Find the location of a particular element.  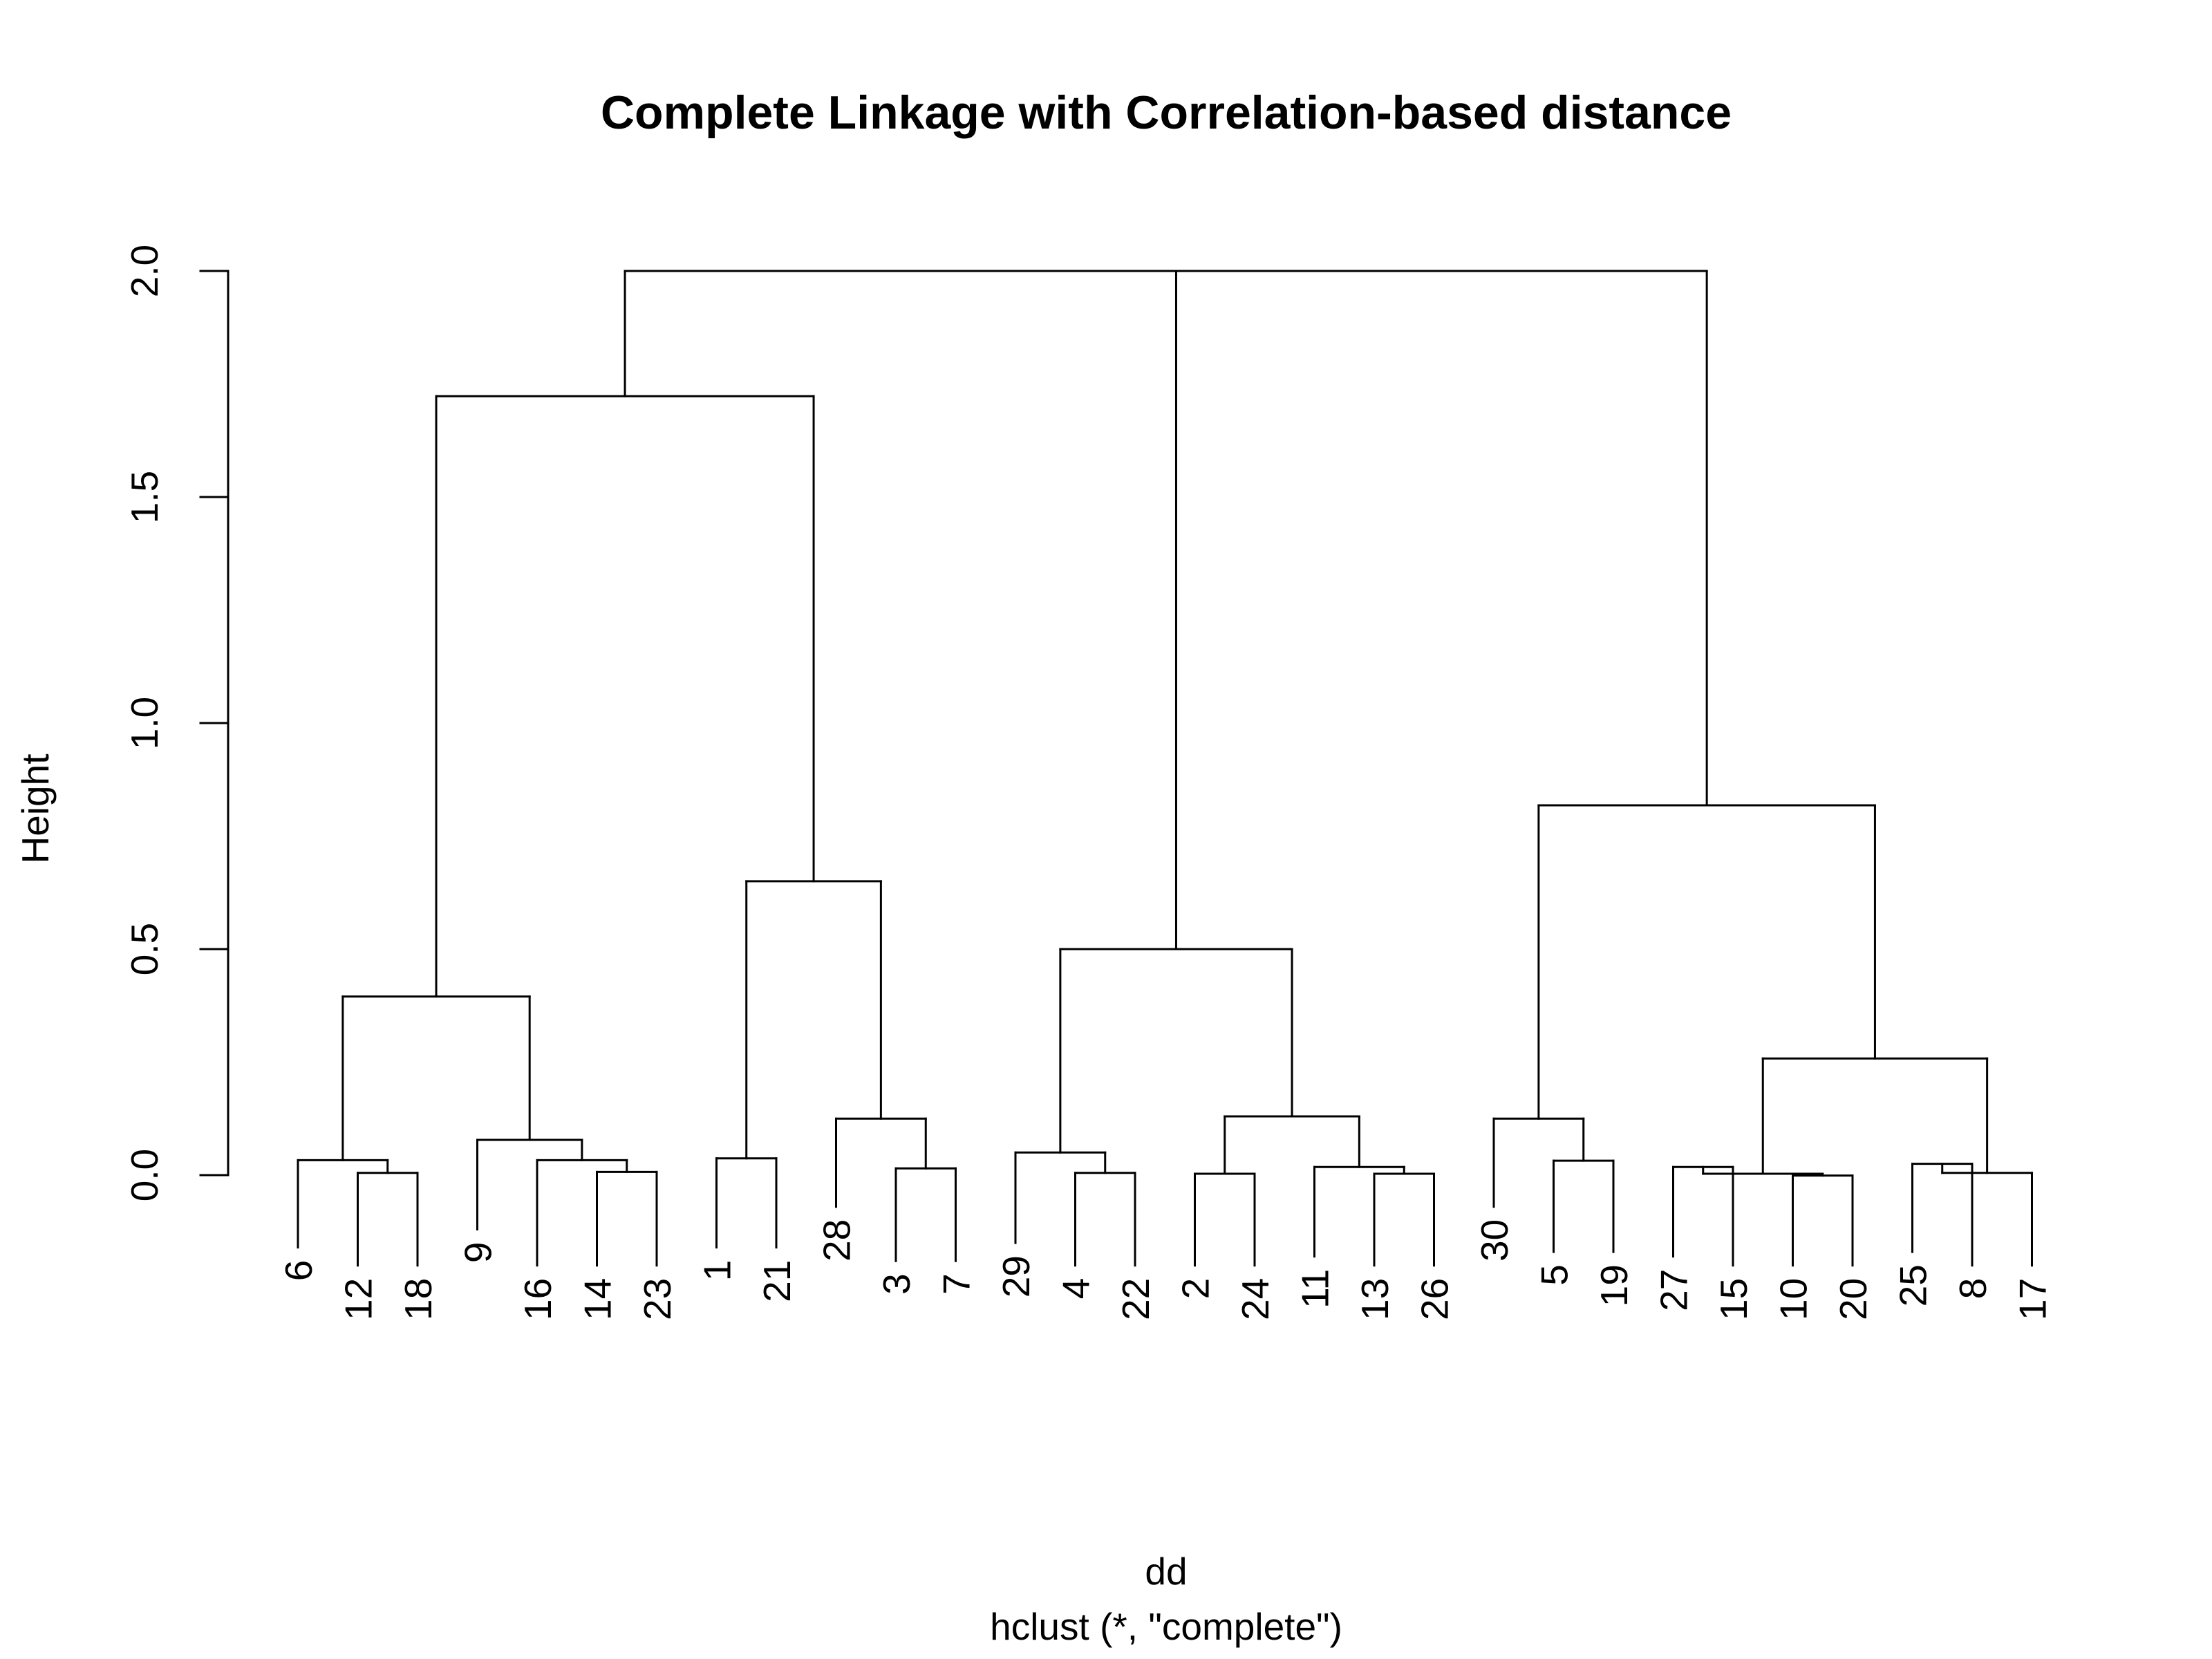

x-axis-label: dd is located at coordinates (1166, 1572).